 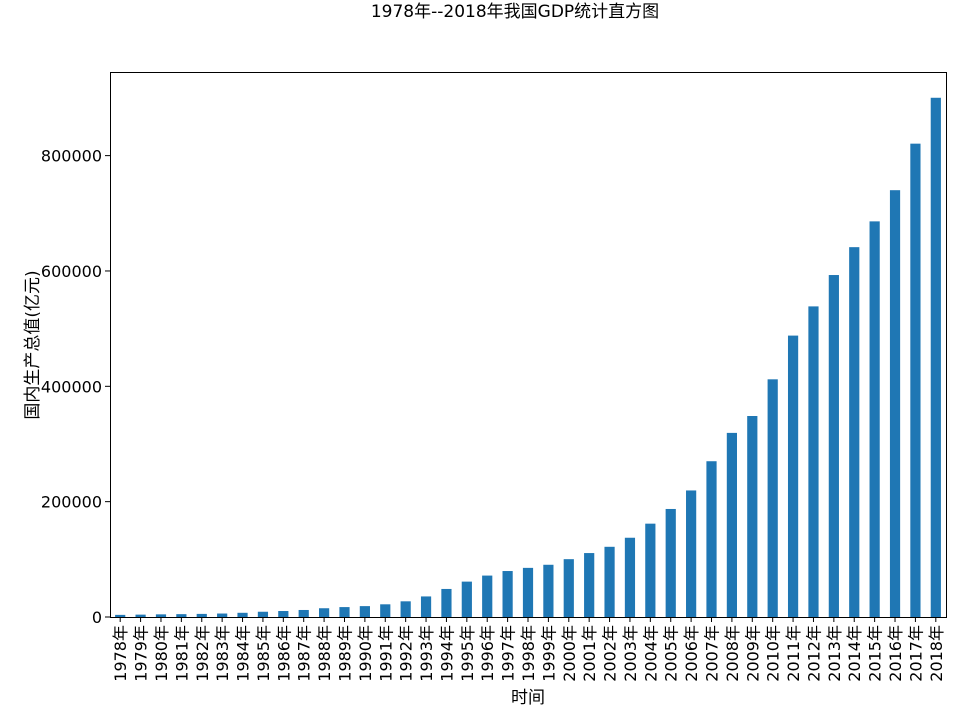 What do you see at coordinates (712, 653) in the screenshot?
I see `x-tick-label: 2007年` at bounding box center [712, 653].